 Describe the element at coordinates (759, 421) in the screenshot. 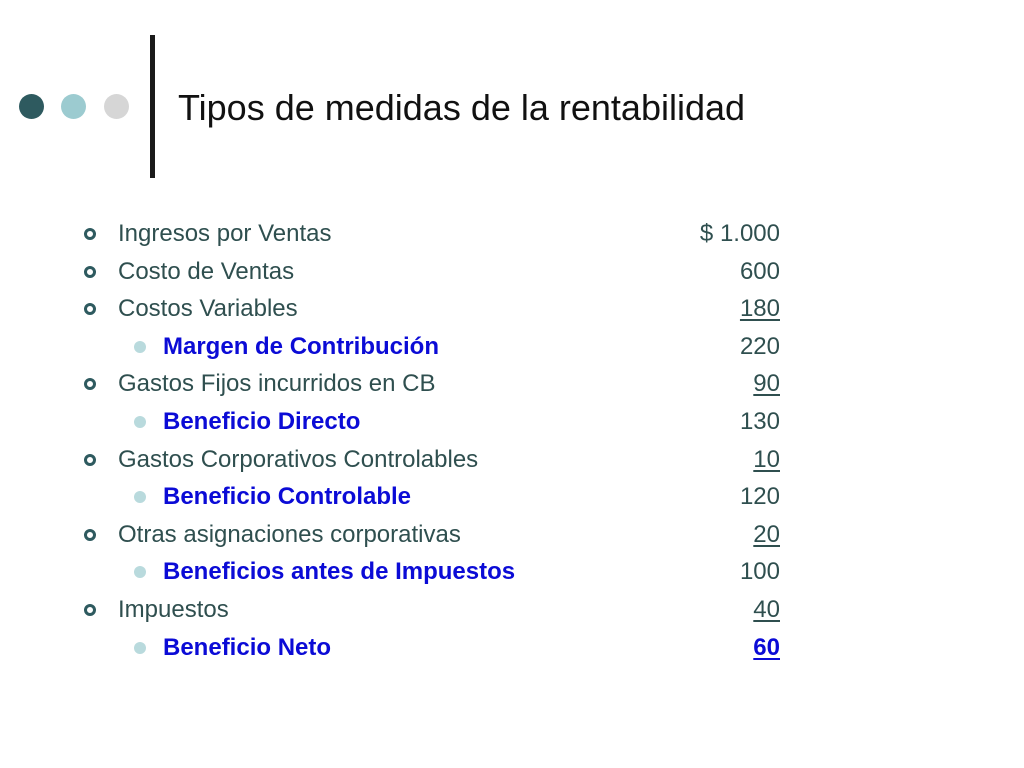

I see `row-value: 130` at that location.